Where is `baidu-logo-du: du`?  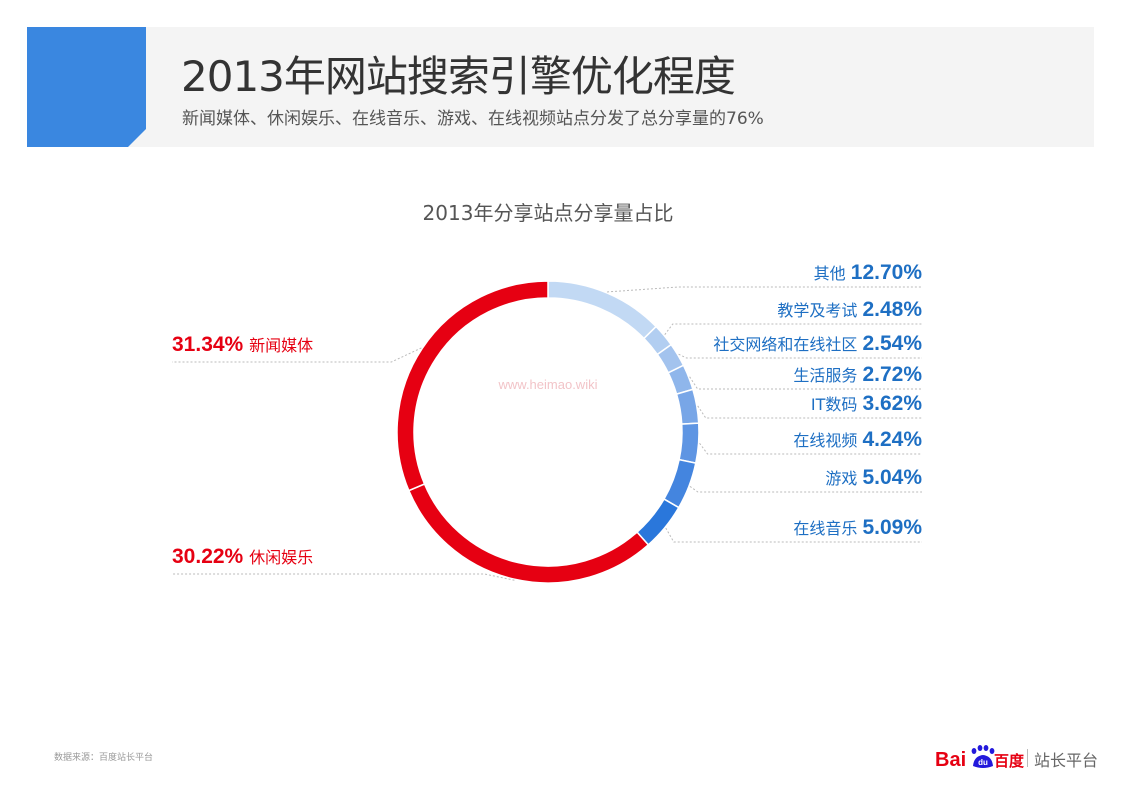 baidu-logo-du: du is located at coordinates (983, 762).